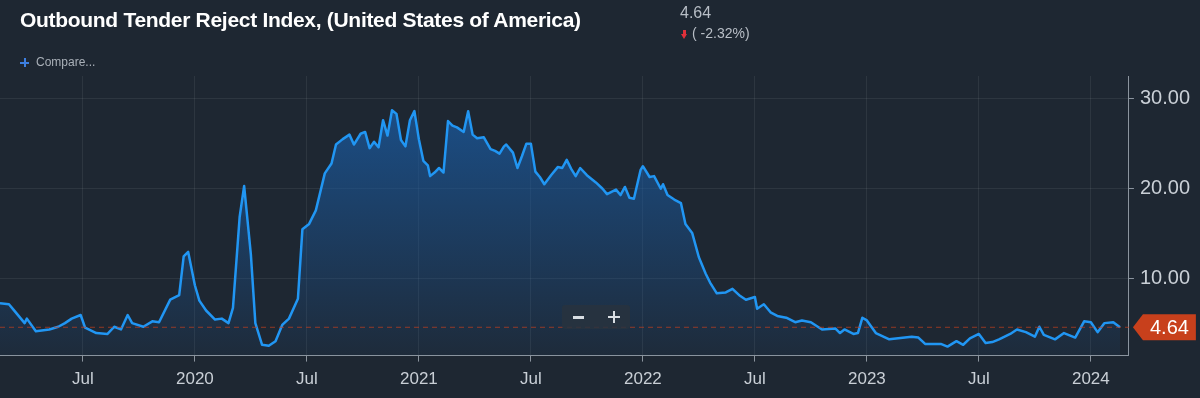  What do you see at coordinates (696, 13) in the screenshot?
I see `text: 4.64` at bounding box center [696, 13].